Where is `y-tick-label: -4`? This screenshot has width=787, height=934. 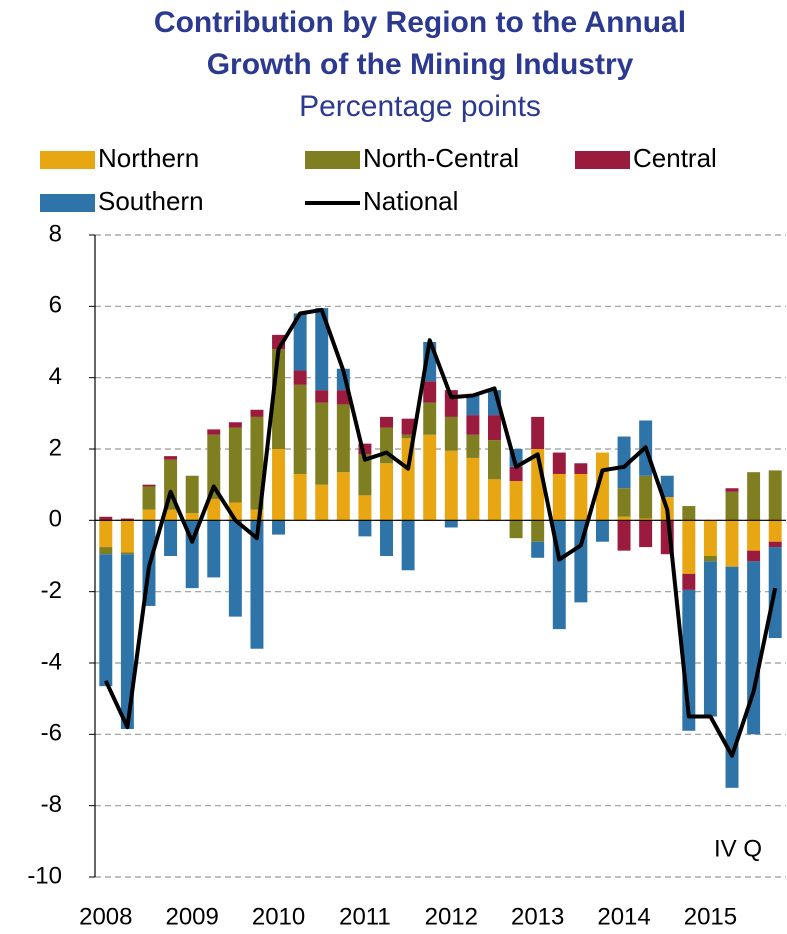
y-tick-label: -4 is located at coordinates (51, 661).